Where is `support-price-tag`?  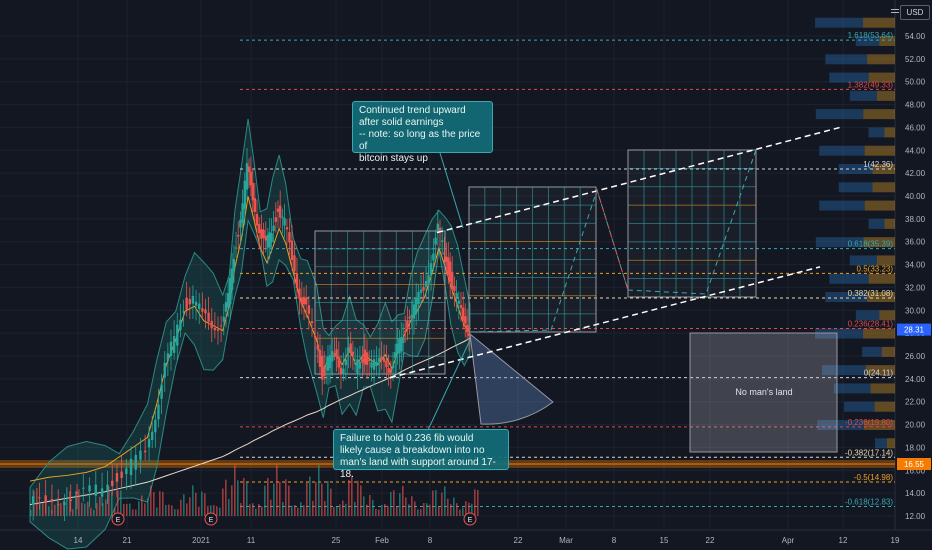 support-price-tag is located at coordinates (914, 464).